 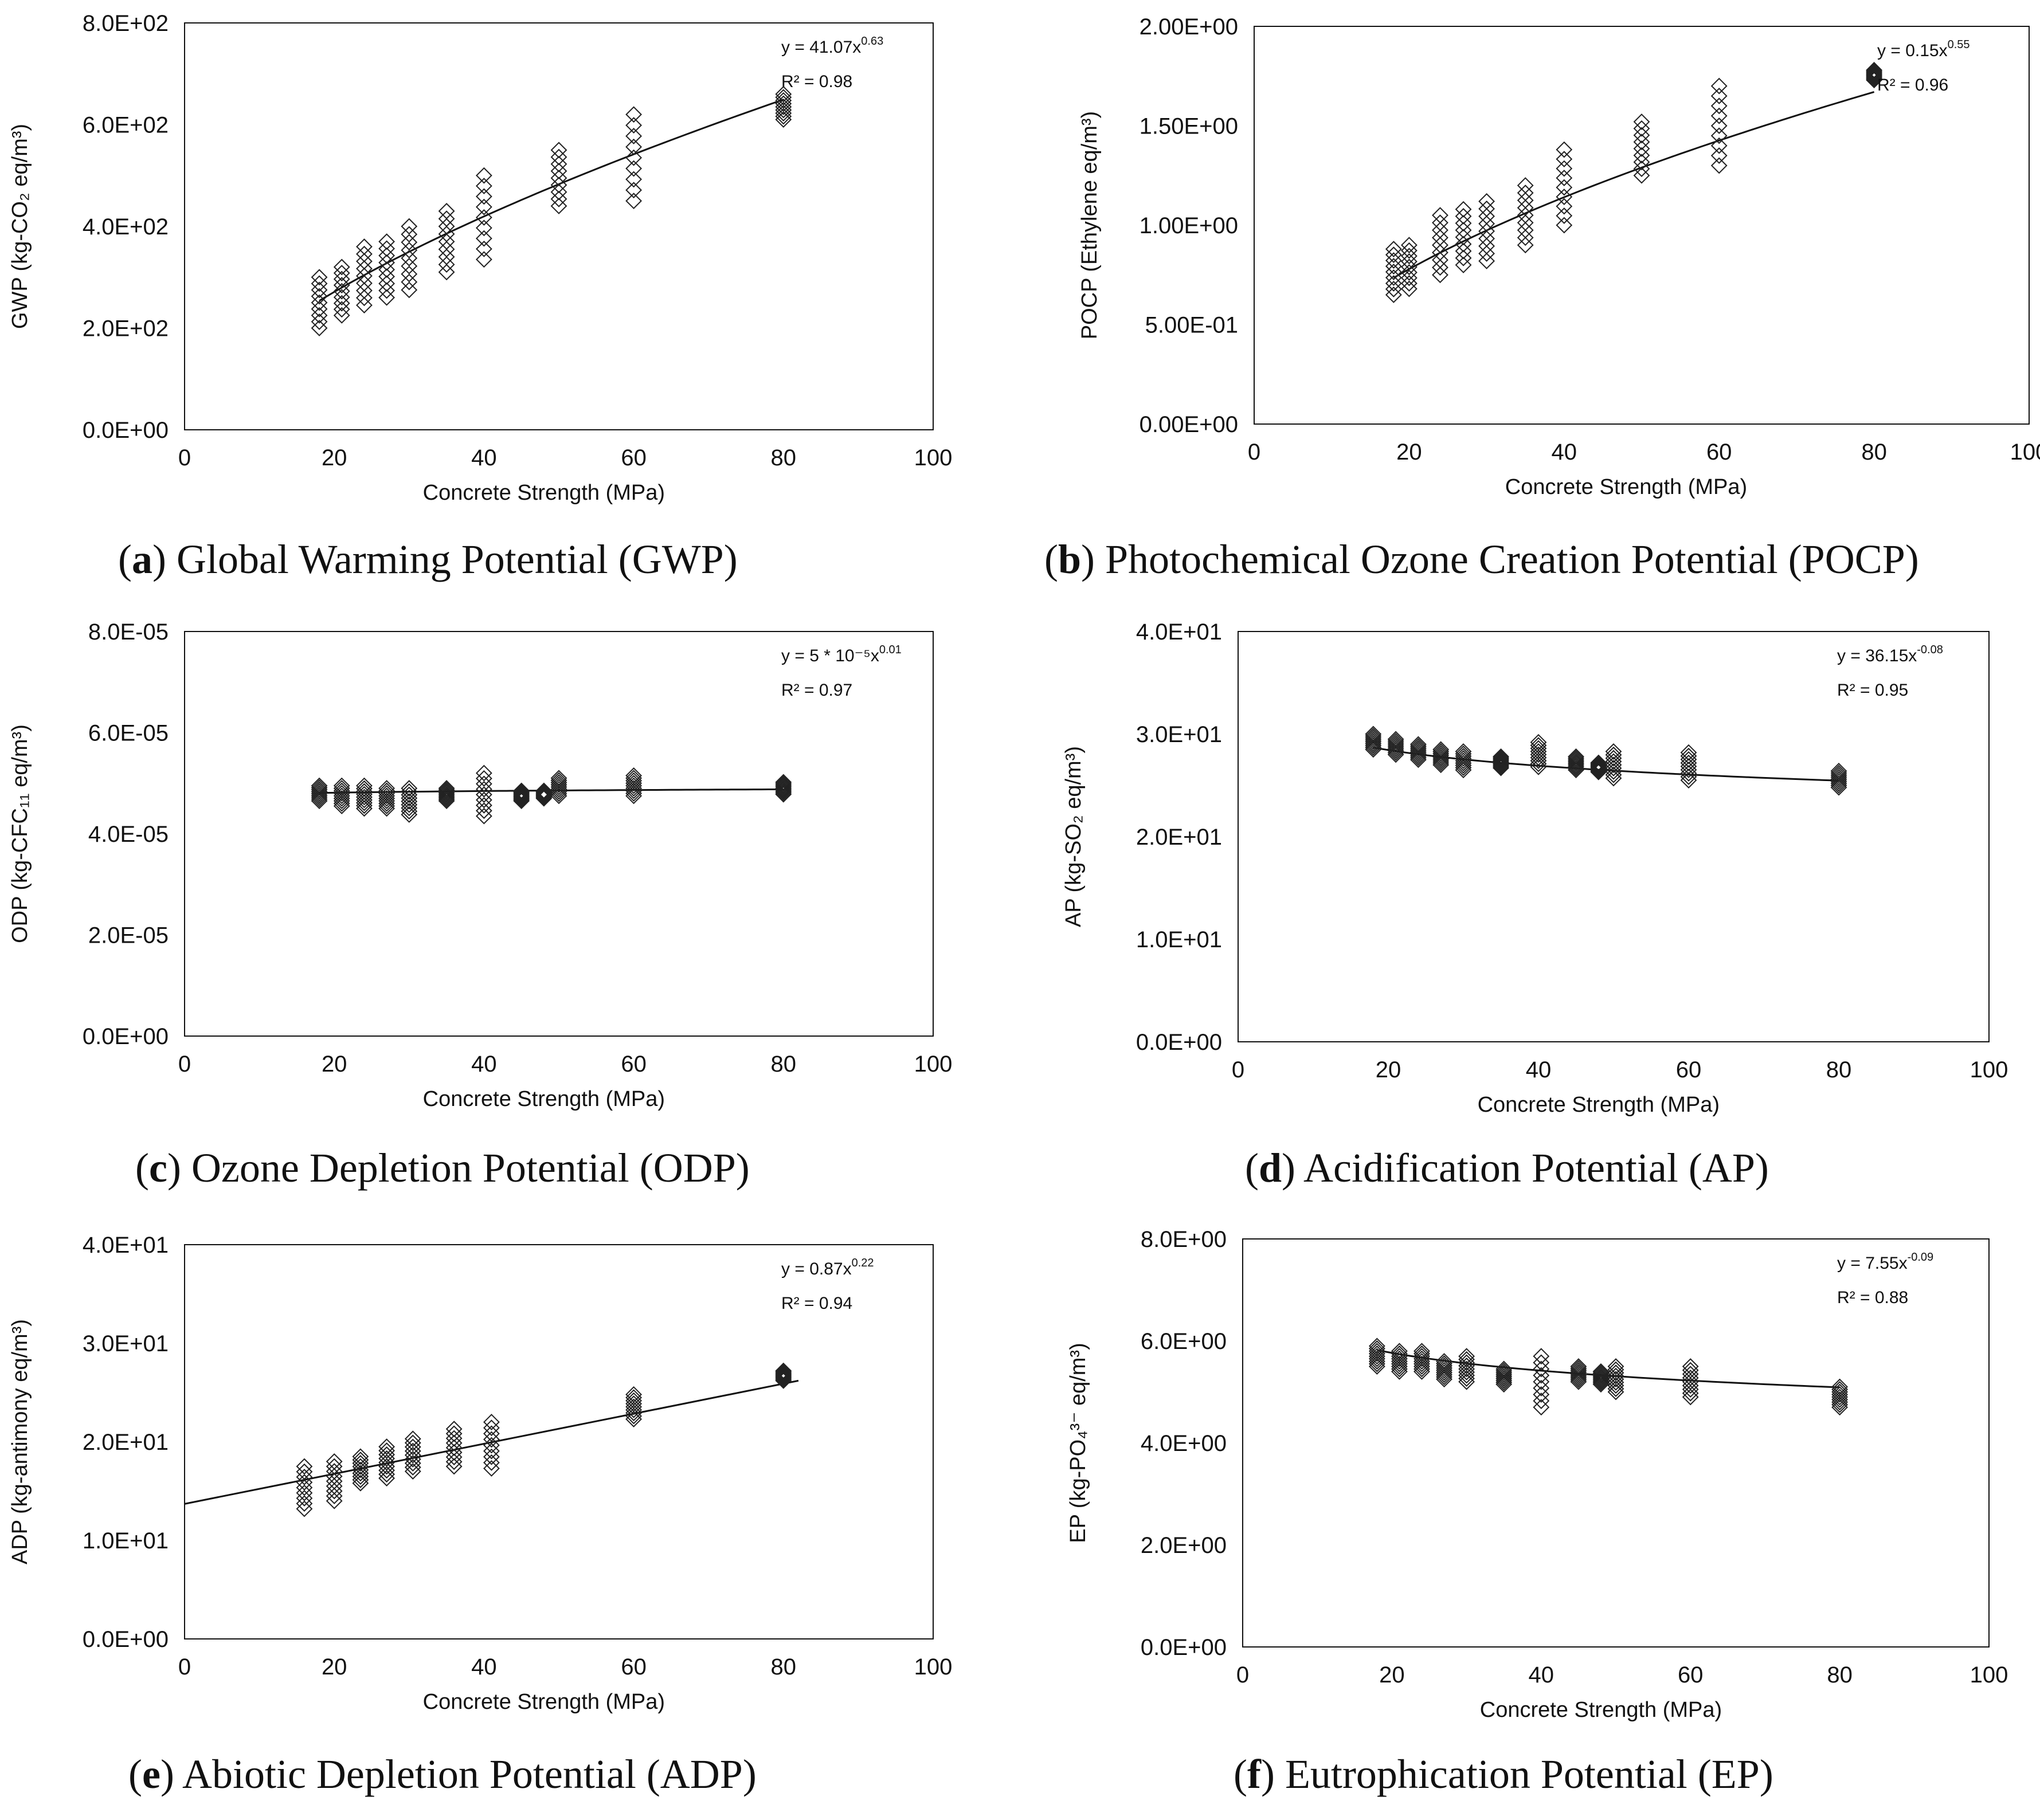 I want to click on fit-equation: y = 0.87x0.22, so click(x=827, y=1267).